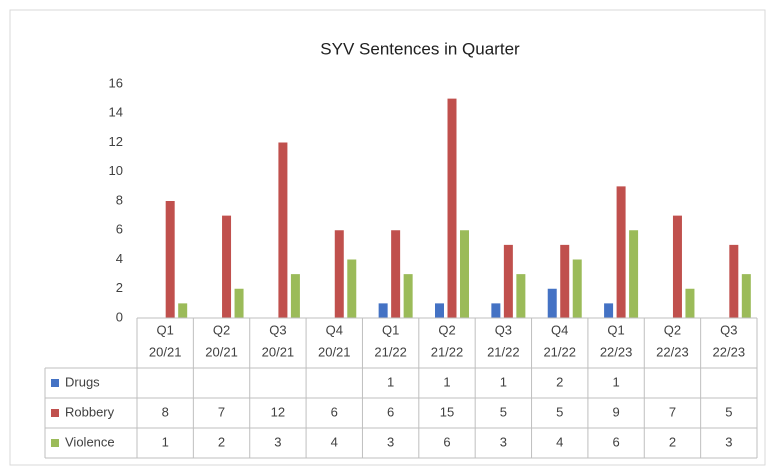 Image resolution: width=773 pixels, height=476 pixels. Describe the element at coordinates (90, 441) in the screenshot. I see `legend-label: Violence` at that location.